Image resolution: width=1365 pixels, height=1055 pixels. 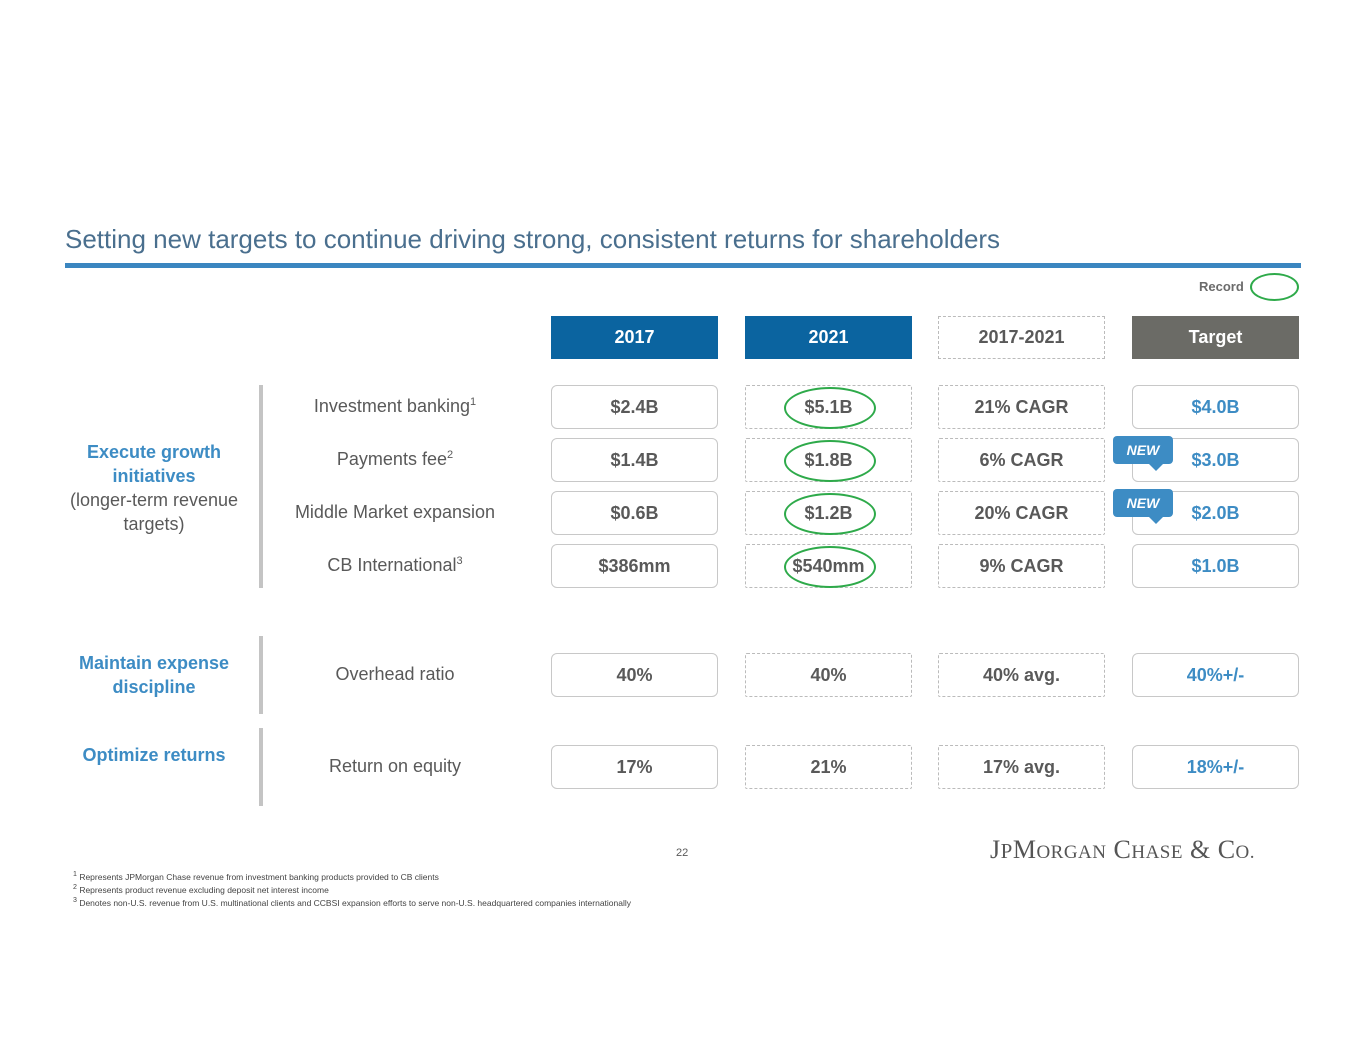 What do you see at coordinates (459, 561) in the screenshot?
I see `footnote-ref: 3` at bounding box center [459, 561].